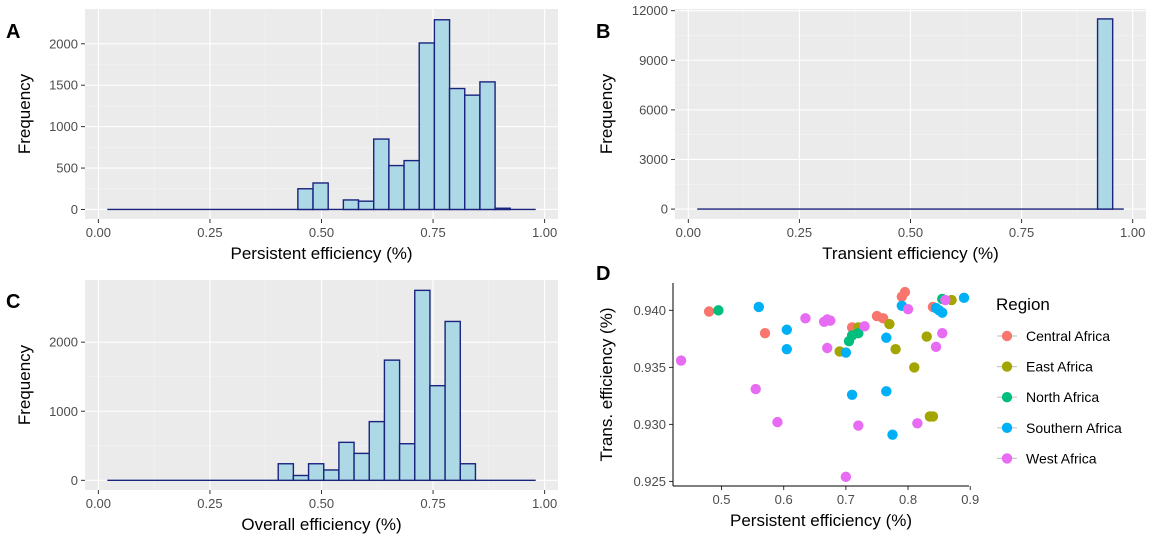 This screenshot has height=540, width=1170. I want to click on y-tick-label: 3000, so click(653, 159).